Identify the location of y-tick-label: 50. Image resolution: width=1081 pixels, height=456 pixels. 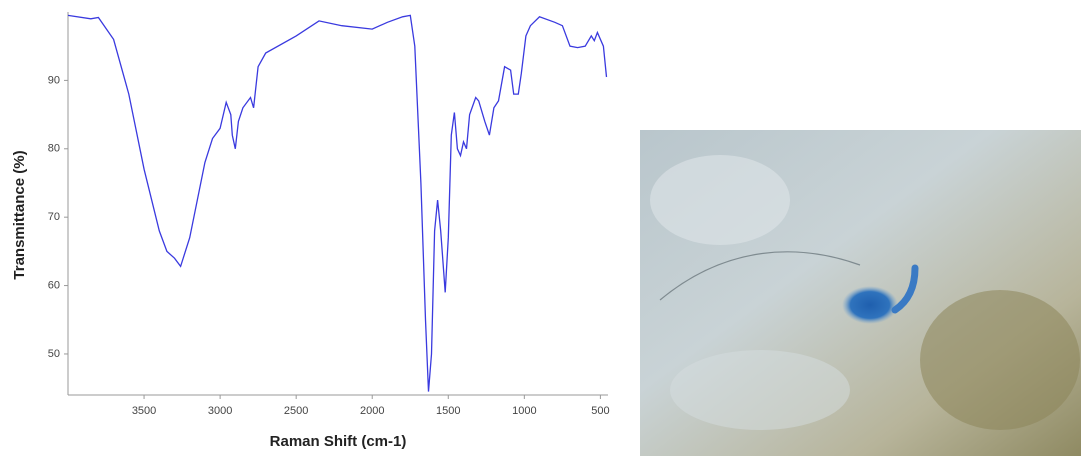
(54, 354).